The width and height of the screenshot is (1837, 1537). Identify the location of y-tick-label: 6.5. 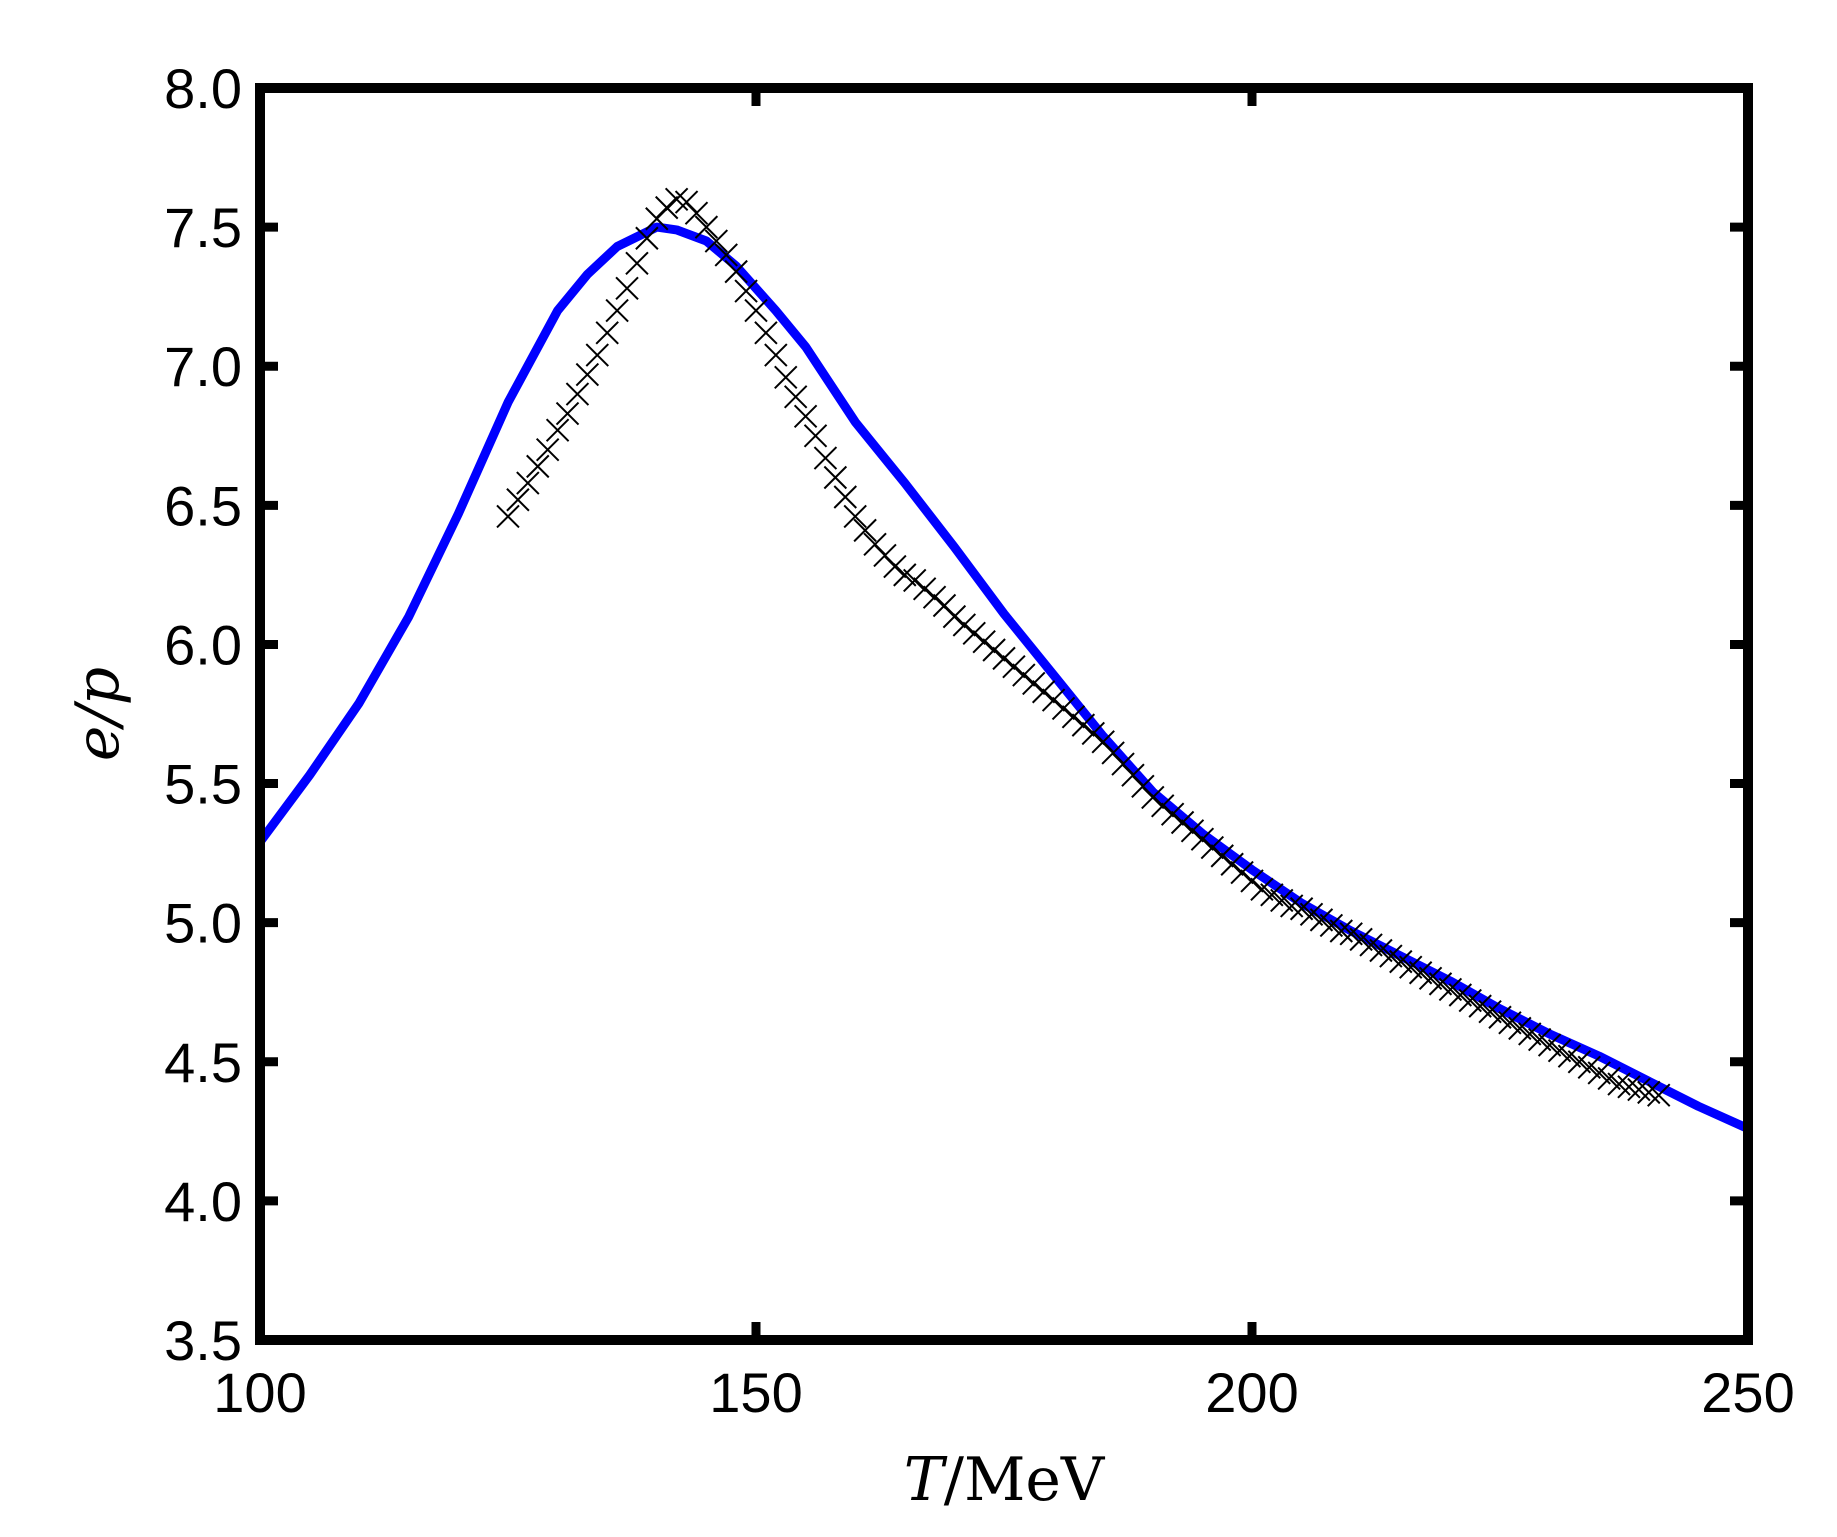
(203, 505).